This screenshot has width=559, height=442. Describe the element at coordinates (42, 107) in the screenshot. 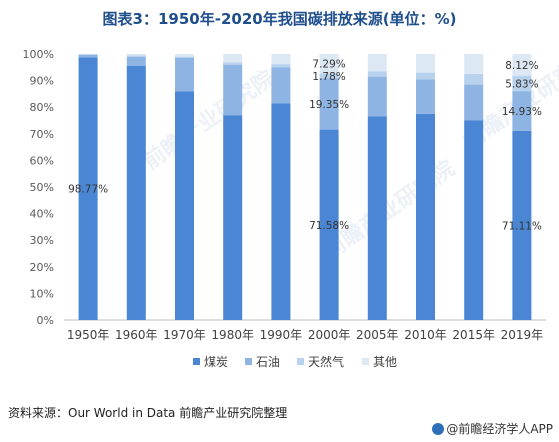

I see `y-tick-label: 80%` at that location.